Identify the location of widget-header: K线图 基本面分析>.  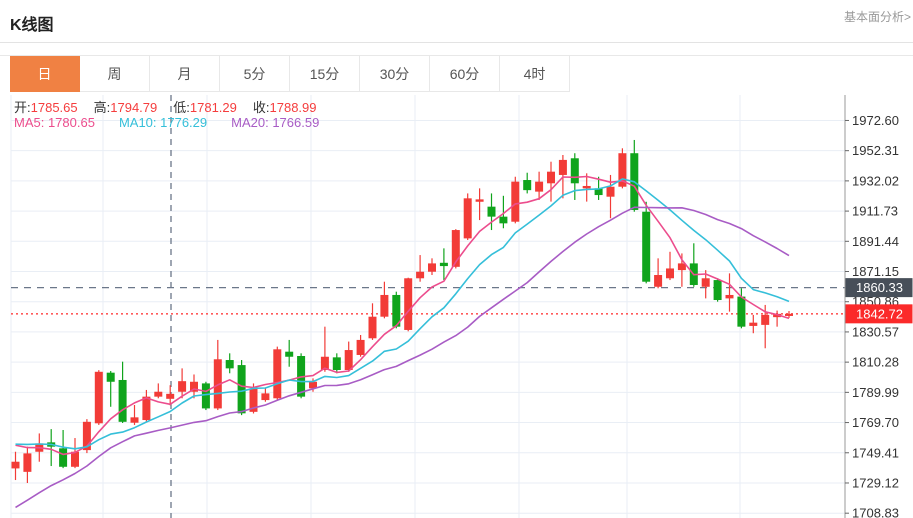
(456, 21).